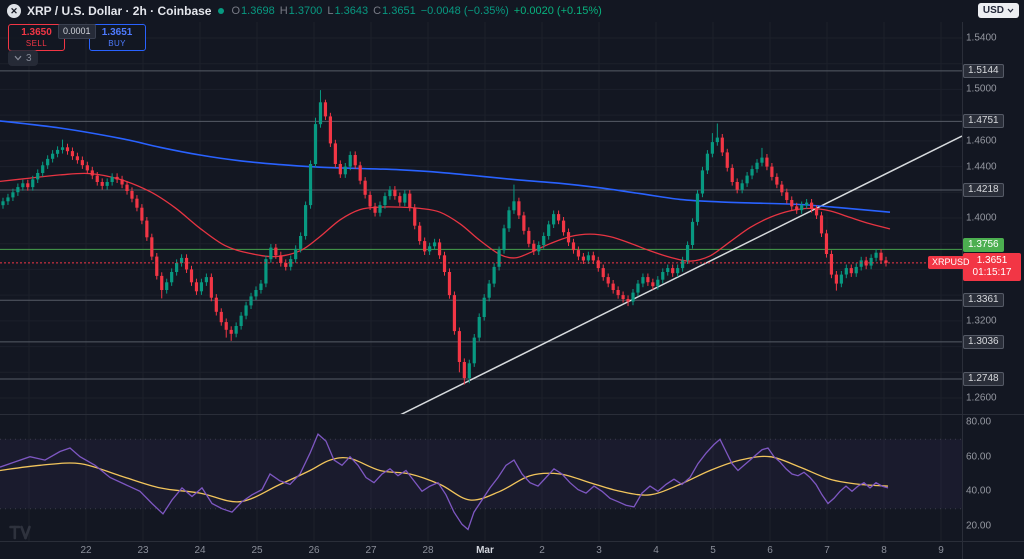 The height and width of the screenshot is (559, 1024). What do you see at coordinates (236, 11) in the screenshot?
I see `open-label: O` at bounding box center [236, 11].